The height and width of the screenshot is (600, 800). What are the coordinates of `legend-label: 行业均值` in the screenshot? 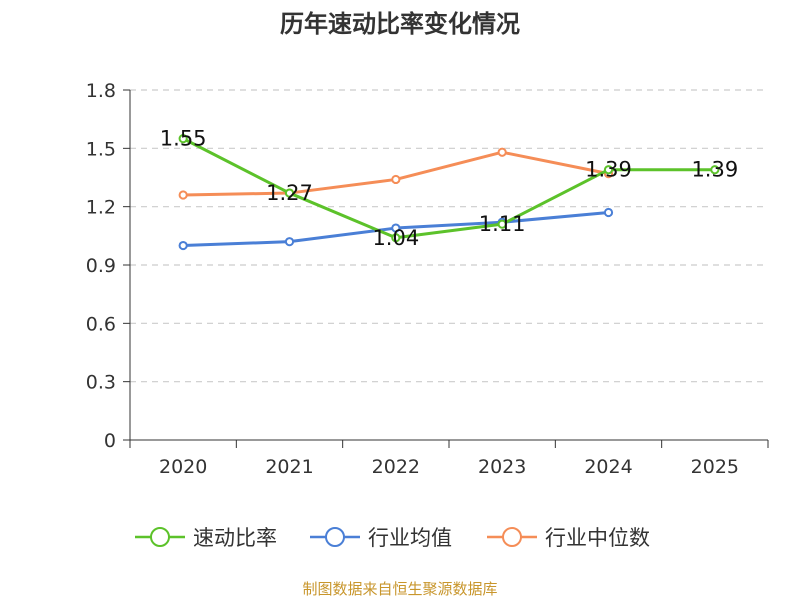 It's located at (410, 538).